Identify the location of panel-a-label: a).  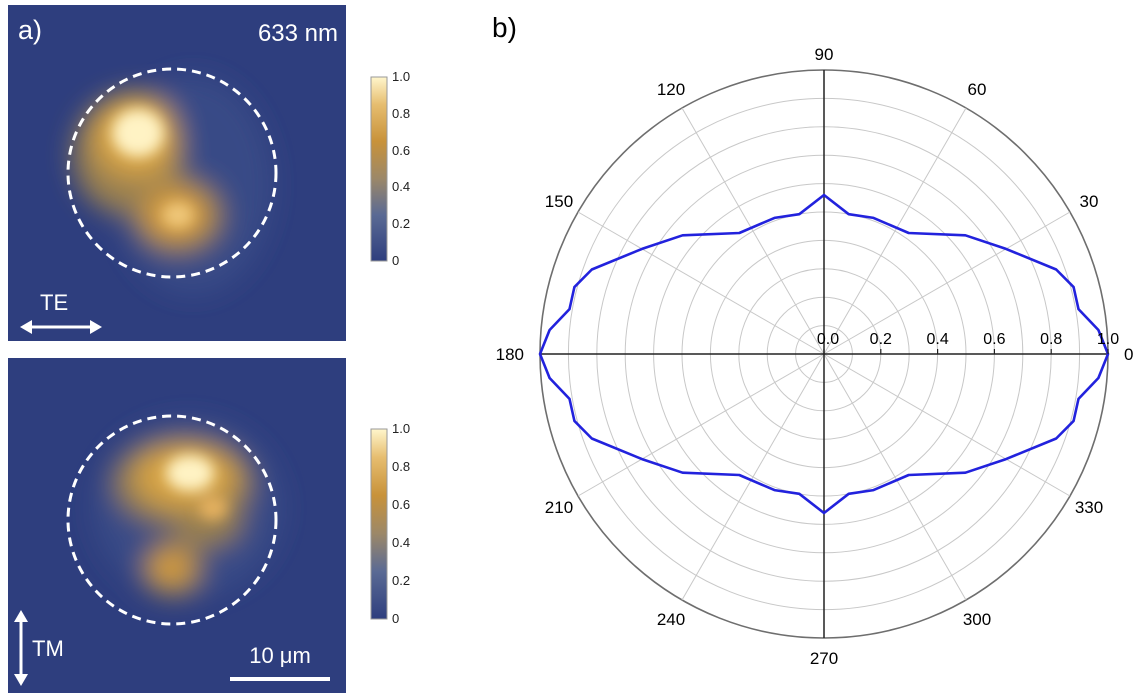
(30, 30).